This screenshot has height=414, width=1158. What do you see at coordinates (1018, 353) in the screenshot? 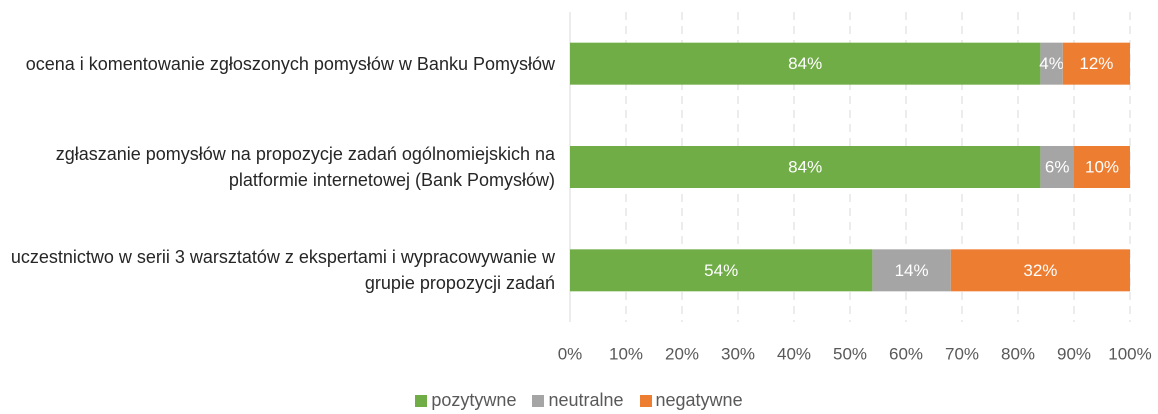
I see `x-tick-label: 80%` at bounding box center [1018, 353].